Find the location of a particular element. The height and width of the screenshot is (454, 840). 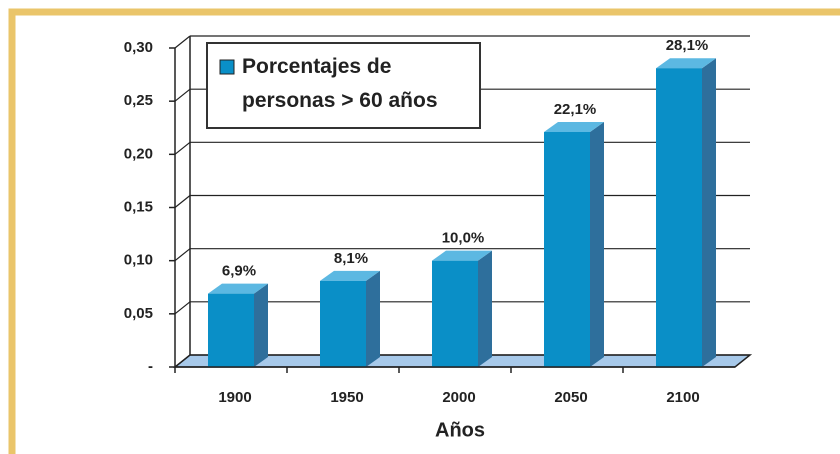

y-tick-label: 0,30 is located at coordinates (138, 47).